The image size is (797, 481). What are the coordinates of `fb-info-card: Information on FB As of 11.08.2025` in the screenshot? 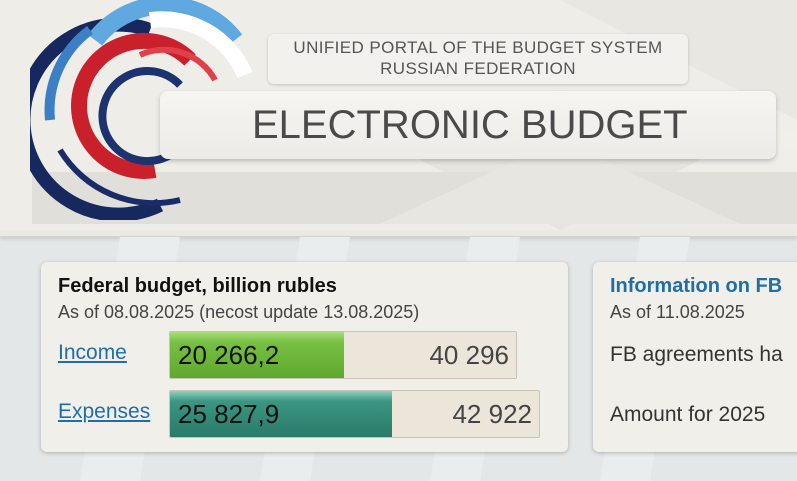 It's located at (695, 357).